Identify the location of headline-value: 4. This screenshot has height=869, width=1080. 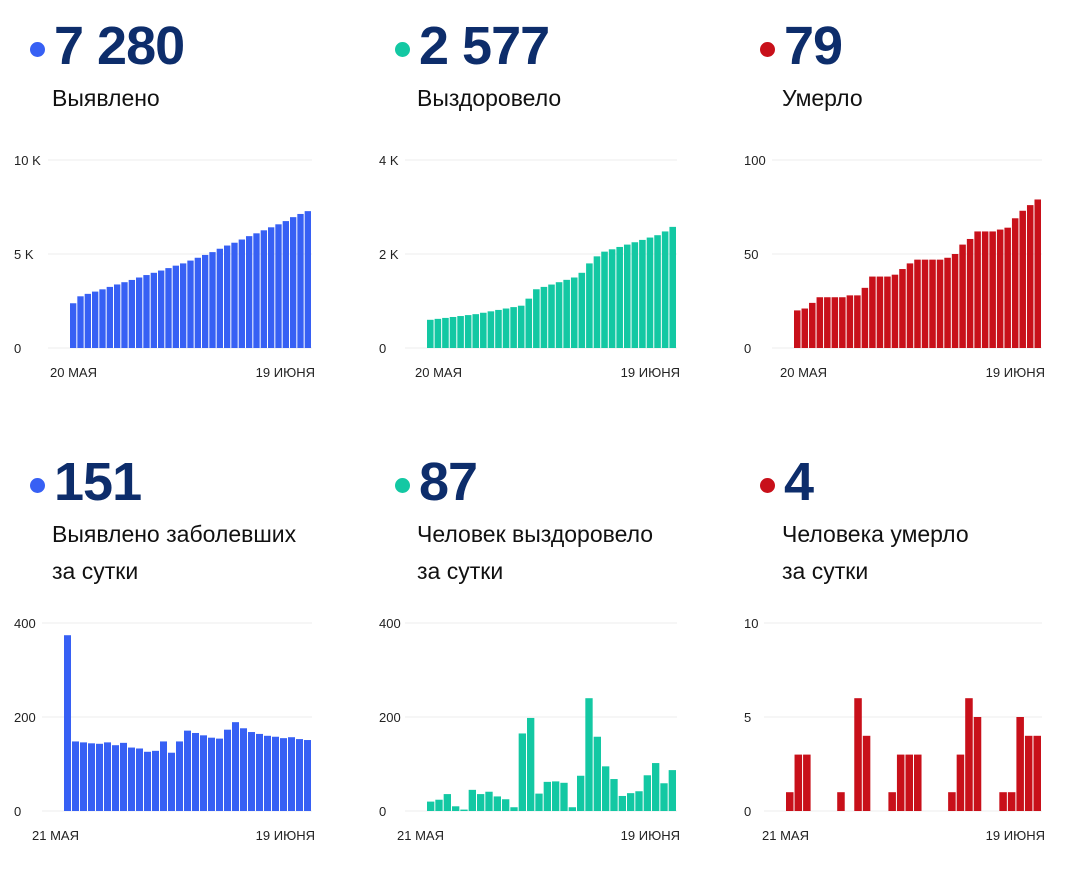
(799, 482).